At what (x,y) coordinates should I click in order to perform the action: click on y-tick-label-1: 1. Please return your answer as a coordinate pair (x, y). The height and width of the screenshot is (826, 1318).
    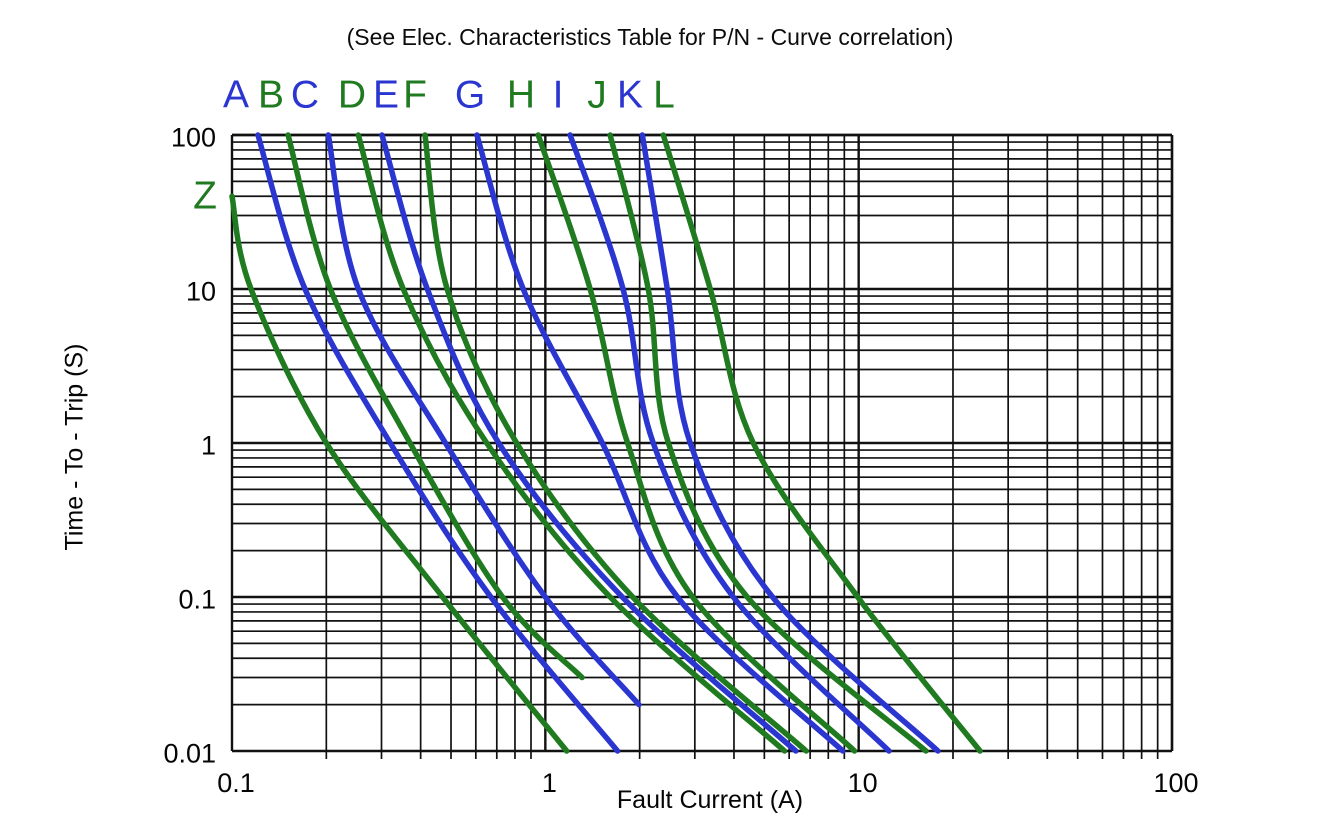
    Looking at the image, I should click on (208, 445).